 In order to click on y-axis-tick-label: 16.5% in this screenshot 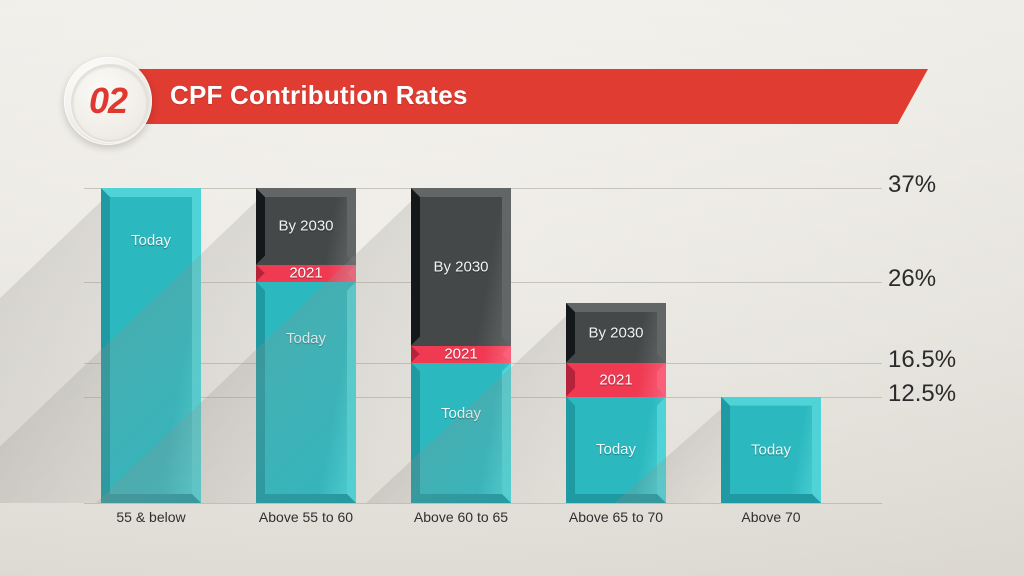, I will do `click(922, 359)`.